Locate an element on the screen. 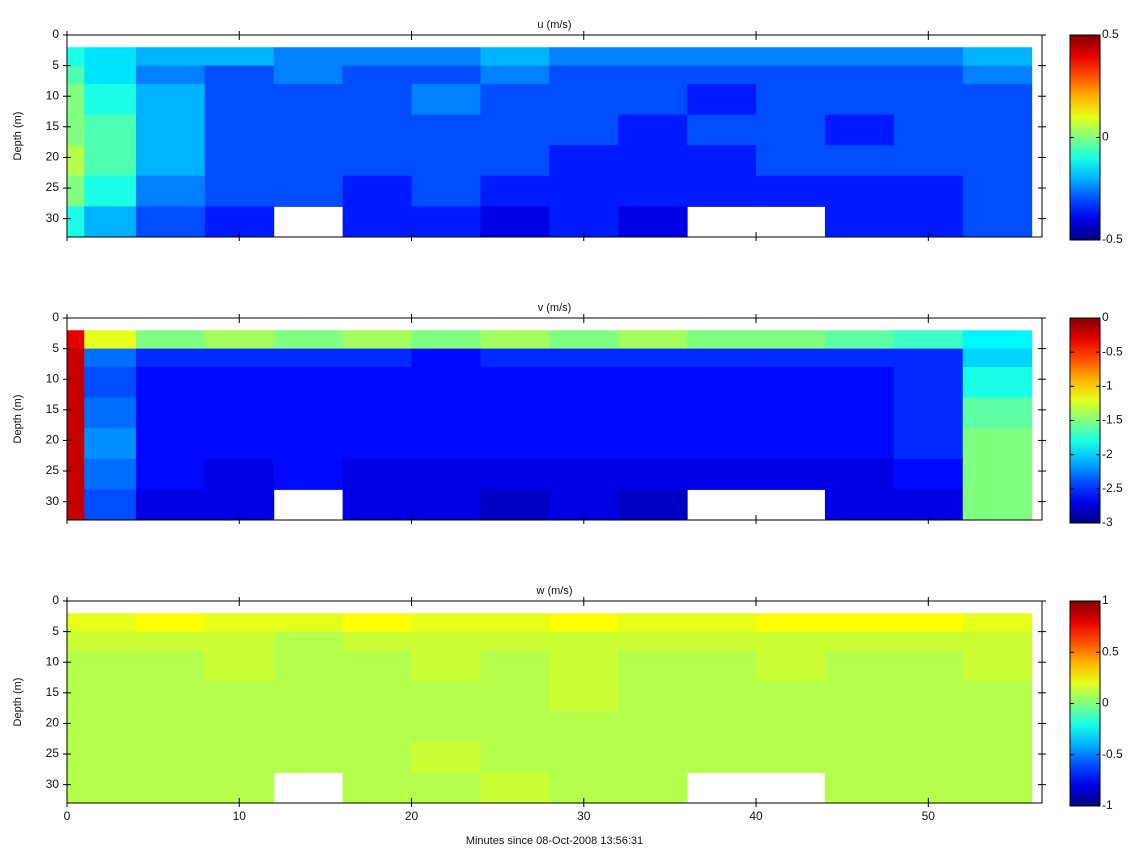 The width and height of the screenshot is (1138, 861). panel-title: w (m/s) is located at coordinates (553, 591).